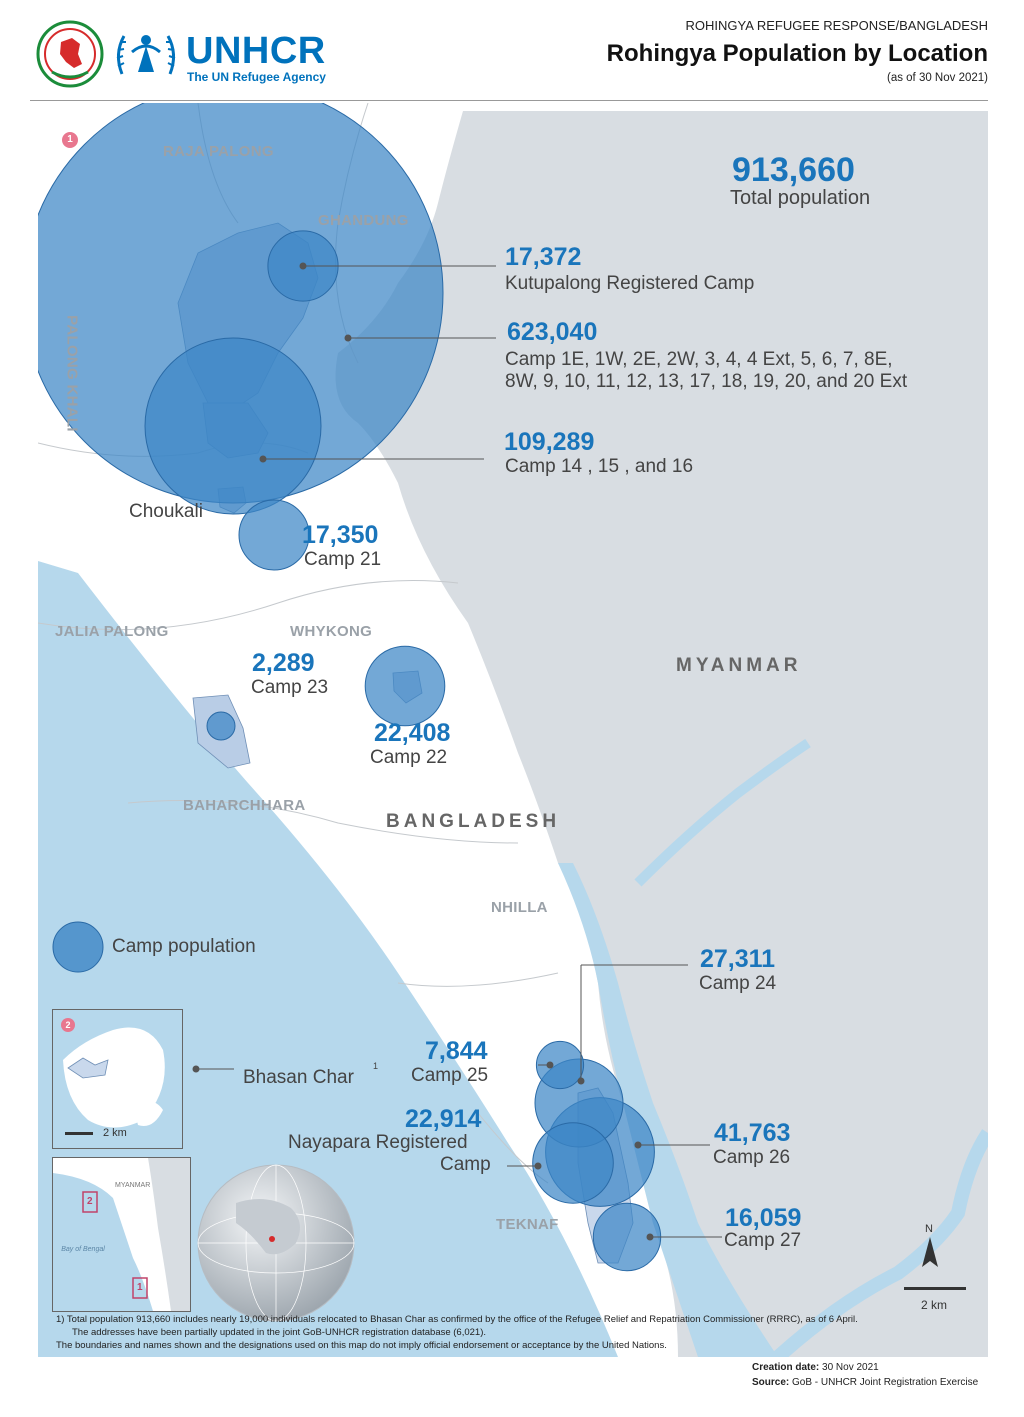  I want to click on unhcr-emblem-icon, so click(146, 54).